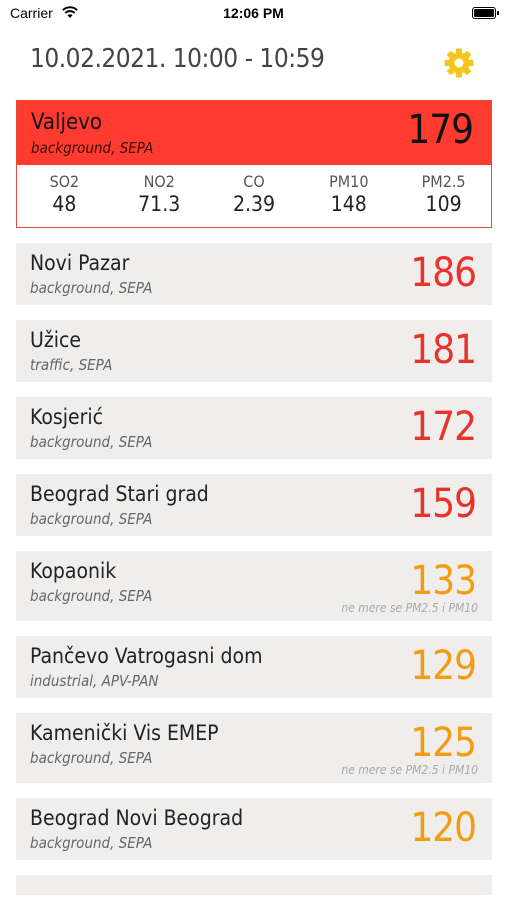 Image resolution: width=507 pixels, height=900 pixels. What do you see at coordinates (146, 656) in the screenshot?
I see `station-name: Pančevo Vatrogasni dom` at bounding box center [146, 656].